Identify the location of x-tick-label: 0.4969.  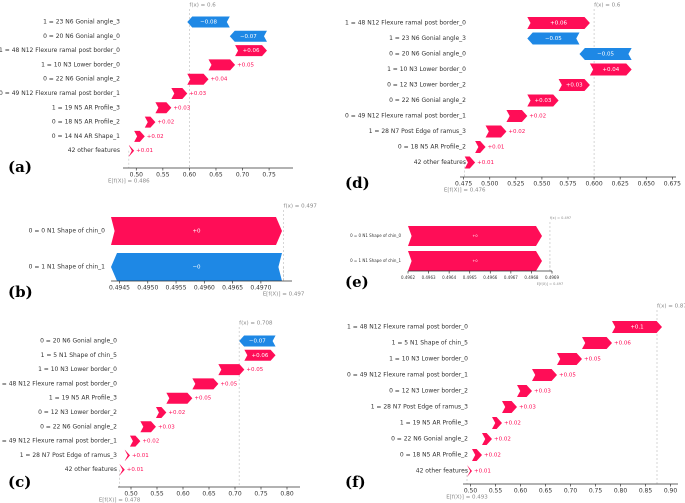
(552, 277).